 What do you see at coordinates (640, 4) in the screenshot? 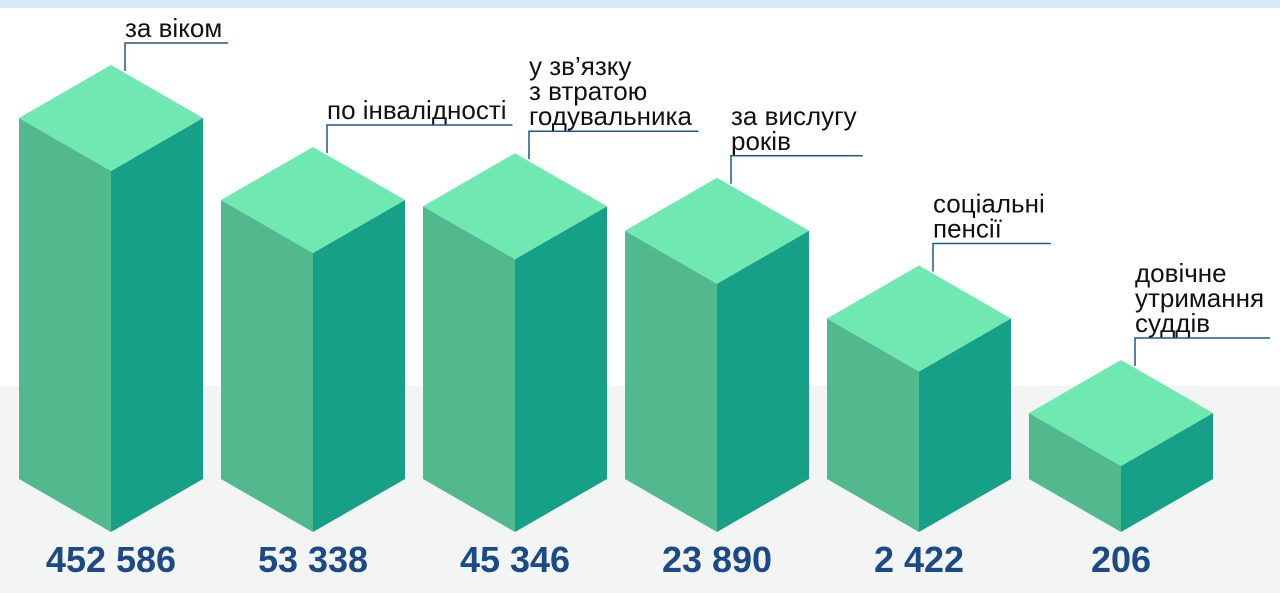
I see `top-strip` at bounding box center [640, 4].